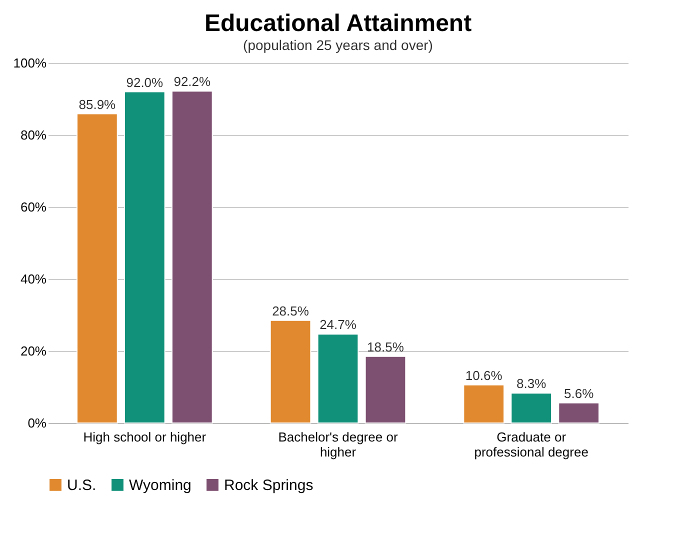  What do you see at coordinates (33, 135) in the screenshot?
I see `y-tick-label: 80%` at bounding box center [33, 135].